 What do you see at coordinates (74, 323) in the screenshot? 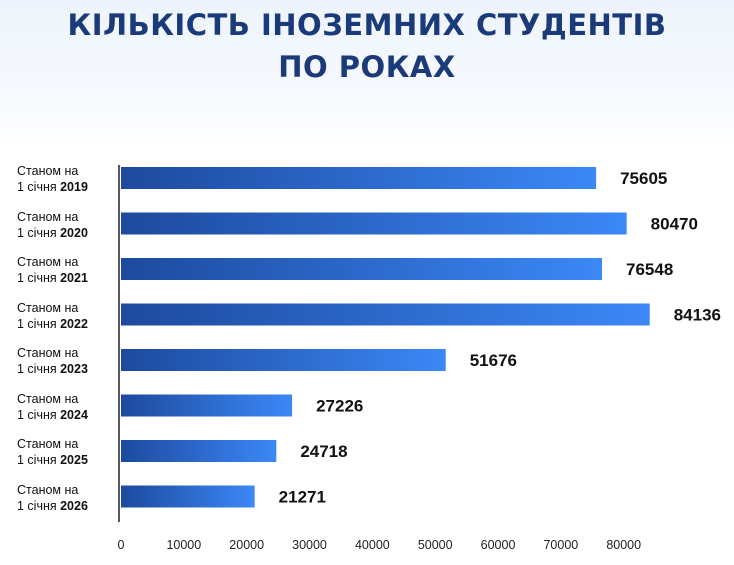
I see `category-label-year: 2022` at bounding box center [74, 323].